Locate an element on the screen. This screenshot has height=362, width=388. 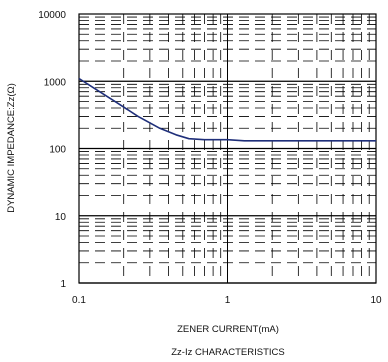
y-tick-label: 10000 is located at coordinates (52, 15).